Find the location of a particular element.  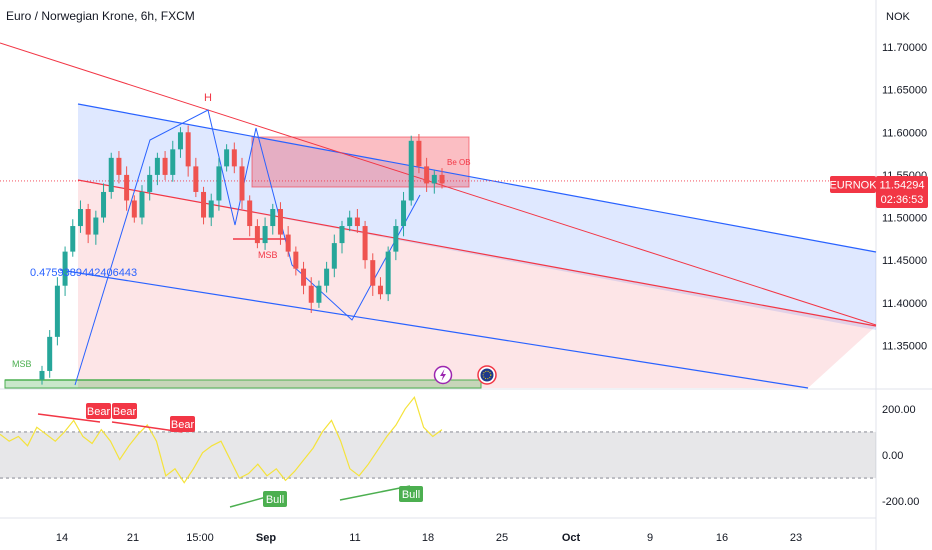

price-tick-label: 11.70000 is located at coordinates (904, 48).